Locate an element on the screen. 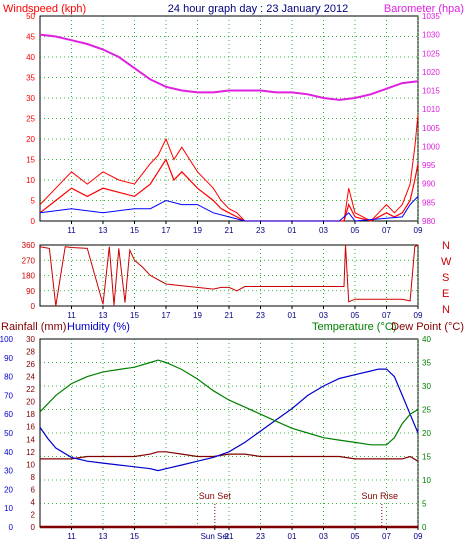  y-tick-label-humidity: 0 is located at coordinates (11, 527).